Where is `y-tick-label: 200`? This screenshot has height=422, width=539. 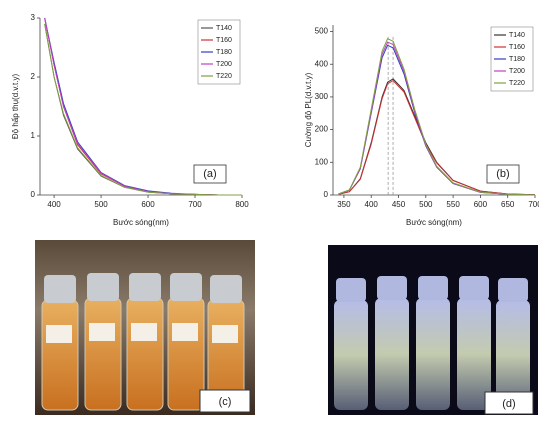
y-tick-label: 200 is located at coordinates (322, 129).